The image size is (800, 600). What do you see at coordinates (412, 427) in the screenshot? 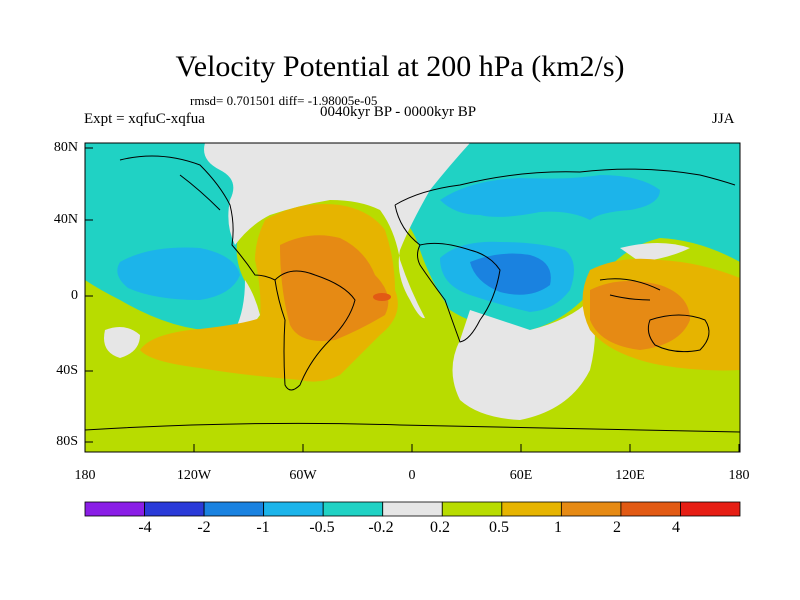
I see `coast-antarctica` at bounding box center [412, 427].